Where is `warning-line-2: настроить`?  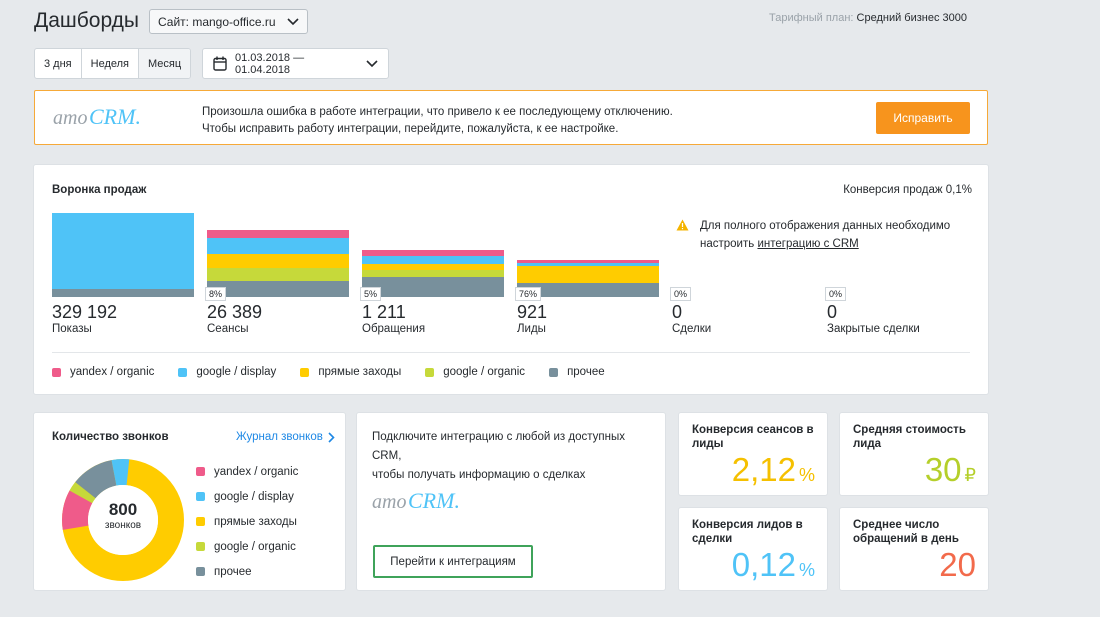 warning-line-2: настроить is located at coordinates (727, 244).